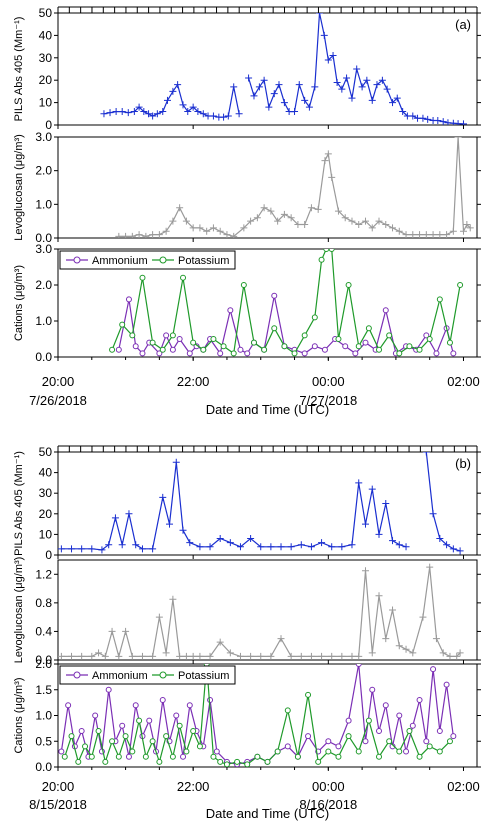 The width and height of the screenshot is (500, 835). Describe the element at coordinates (267, 187) in the screenshot. I see `plot-frame` at that location.